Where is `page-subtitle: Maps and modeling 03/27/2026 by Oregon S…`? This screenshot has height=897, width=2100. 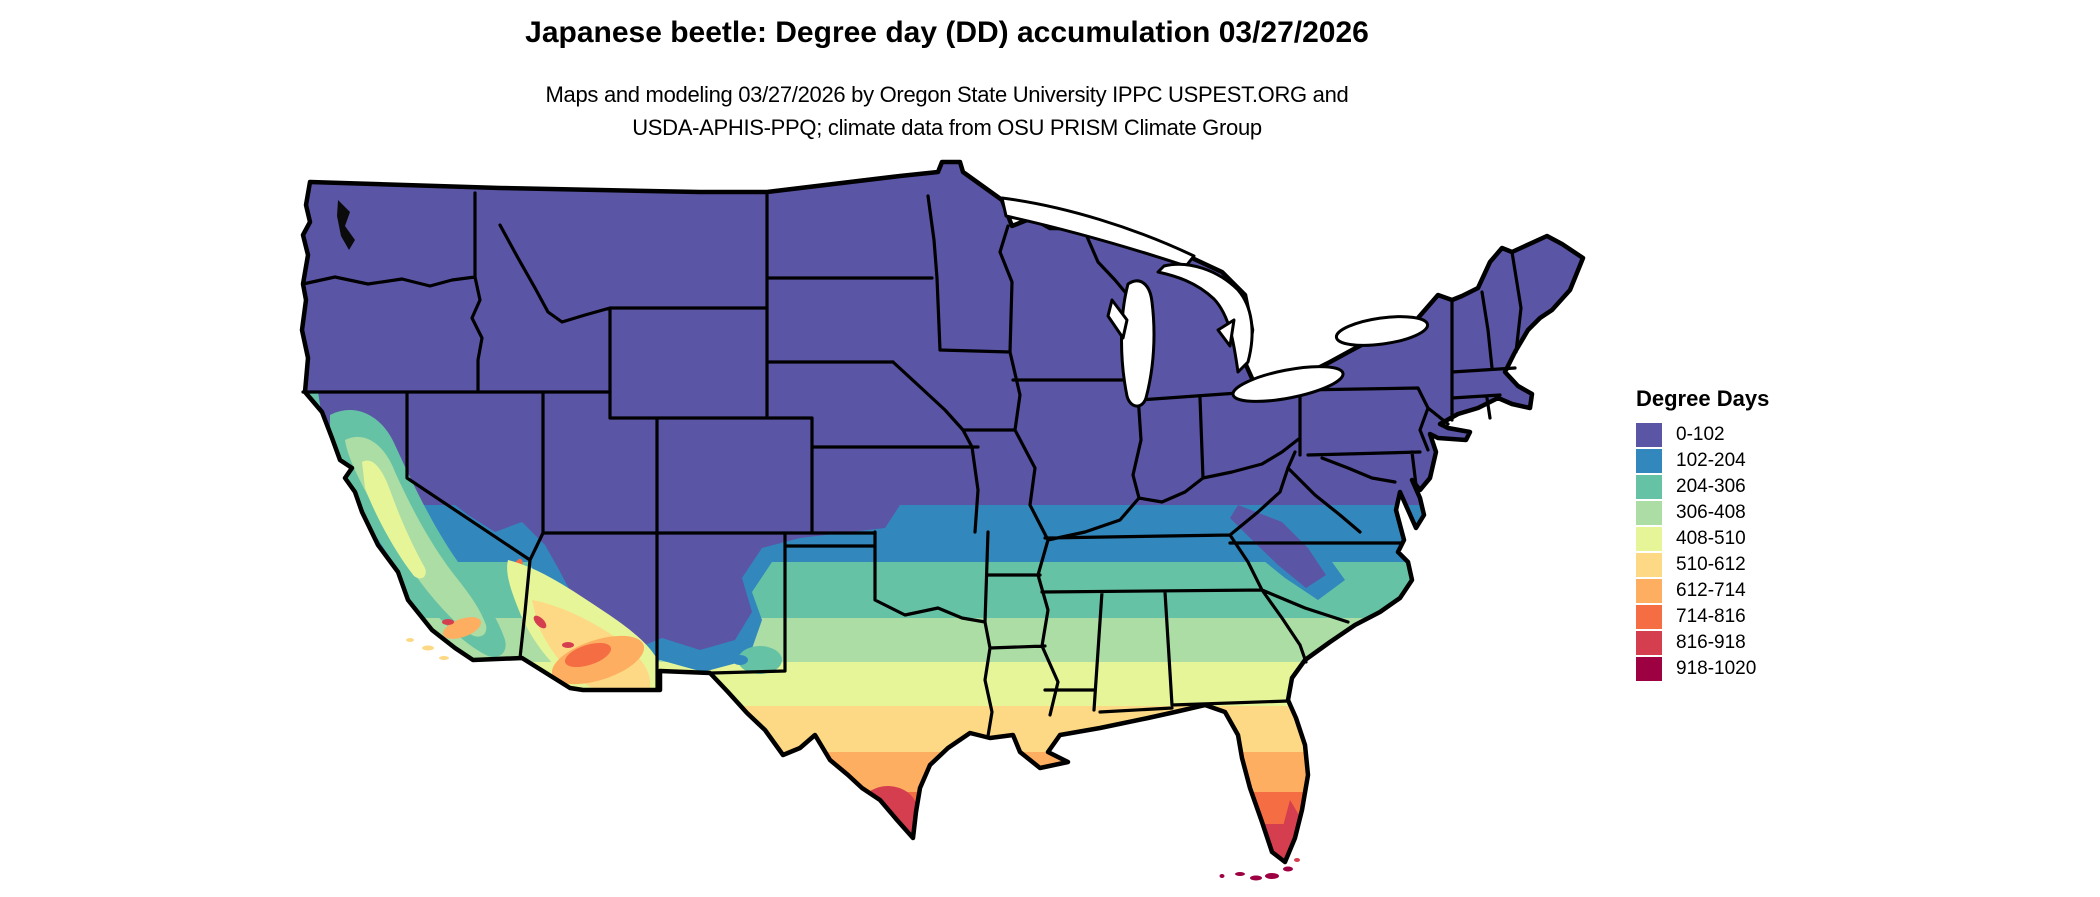 page-subtitle: Maps and modeling 03/27/2026 by Oregon S… is located at coordinates (947, 111).